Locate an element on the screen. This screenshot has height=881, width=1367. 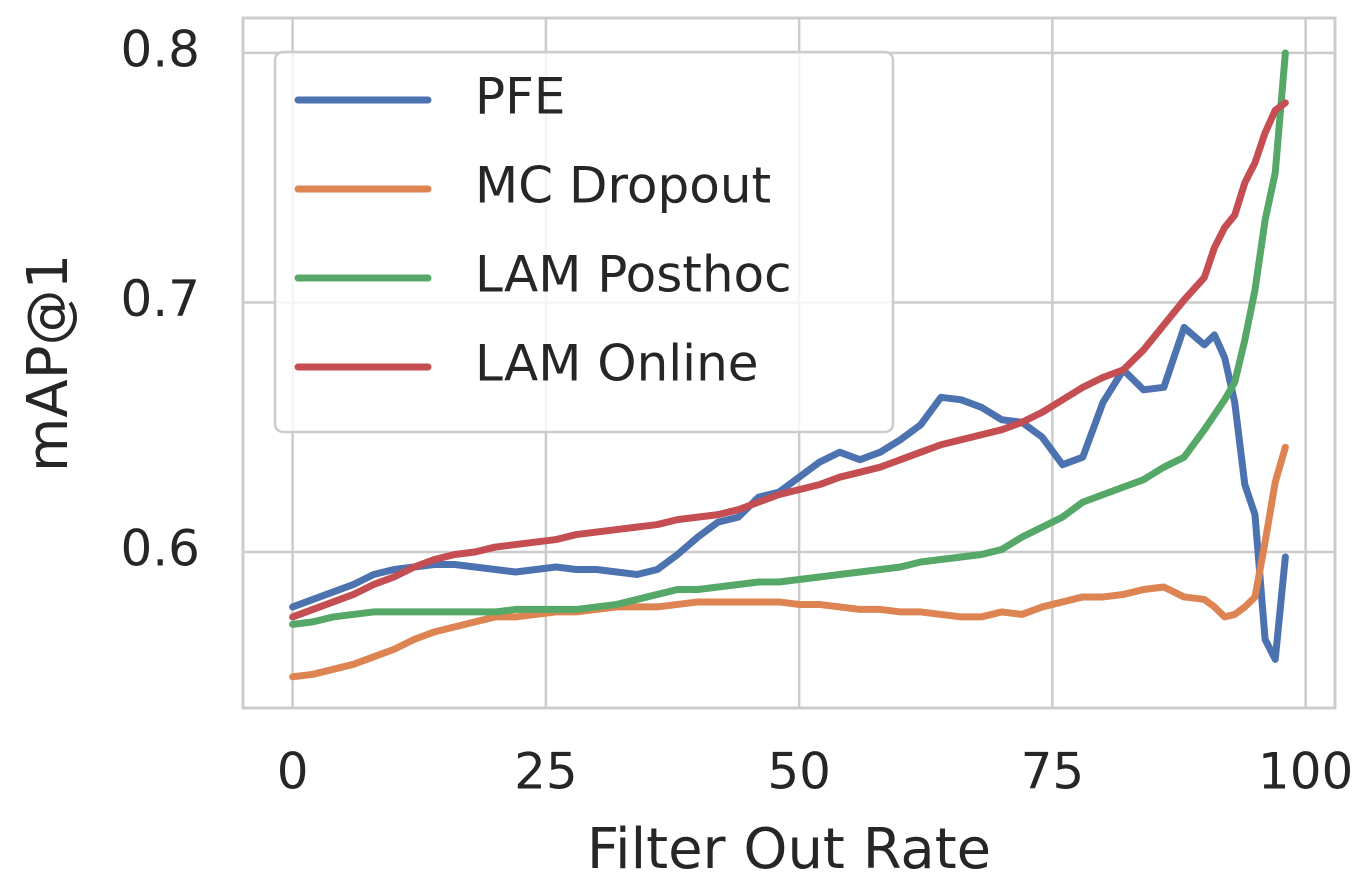
x-tick-label: 100 is located at coordinates (1305, 772).